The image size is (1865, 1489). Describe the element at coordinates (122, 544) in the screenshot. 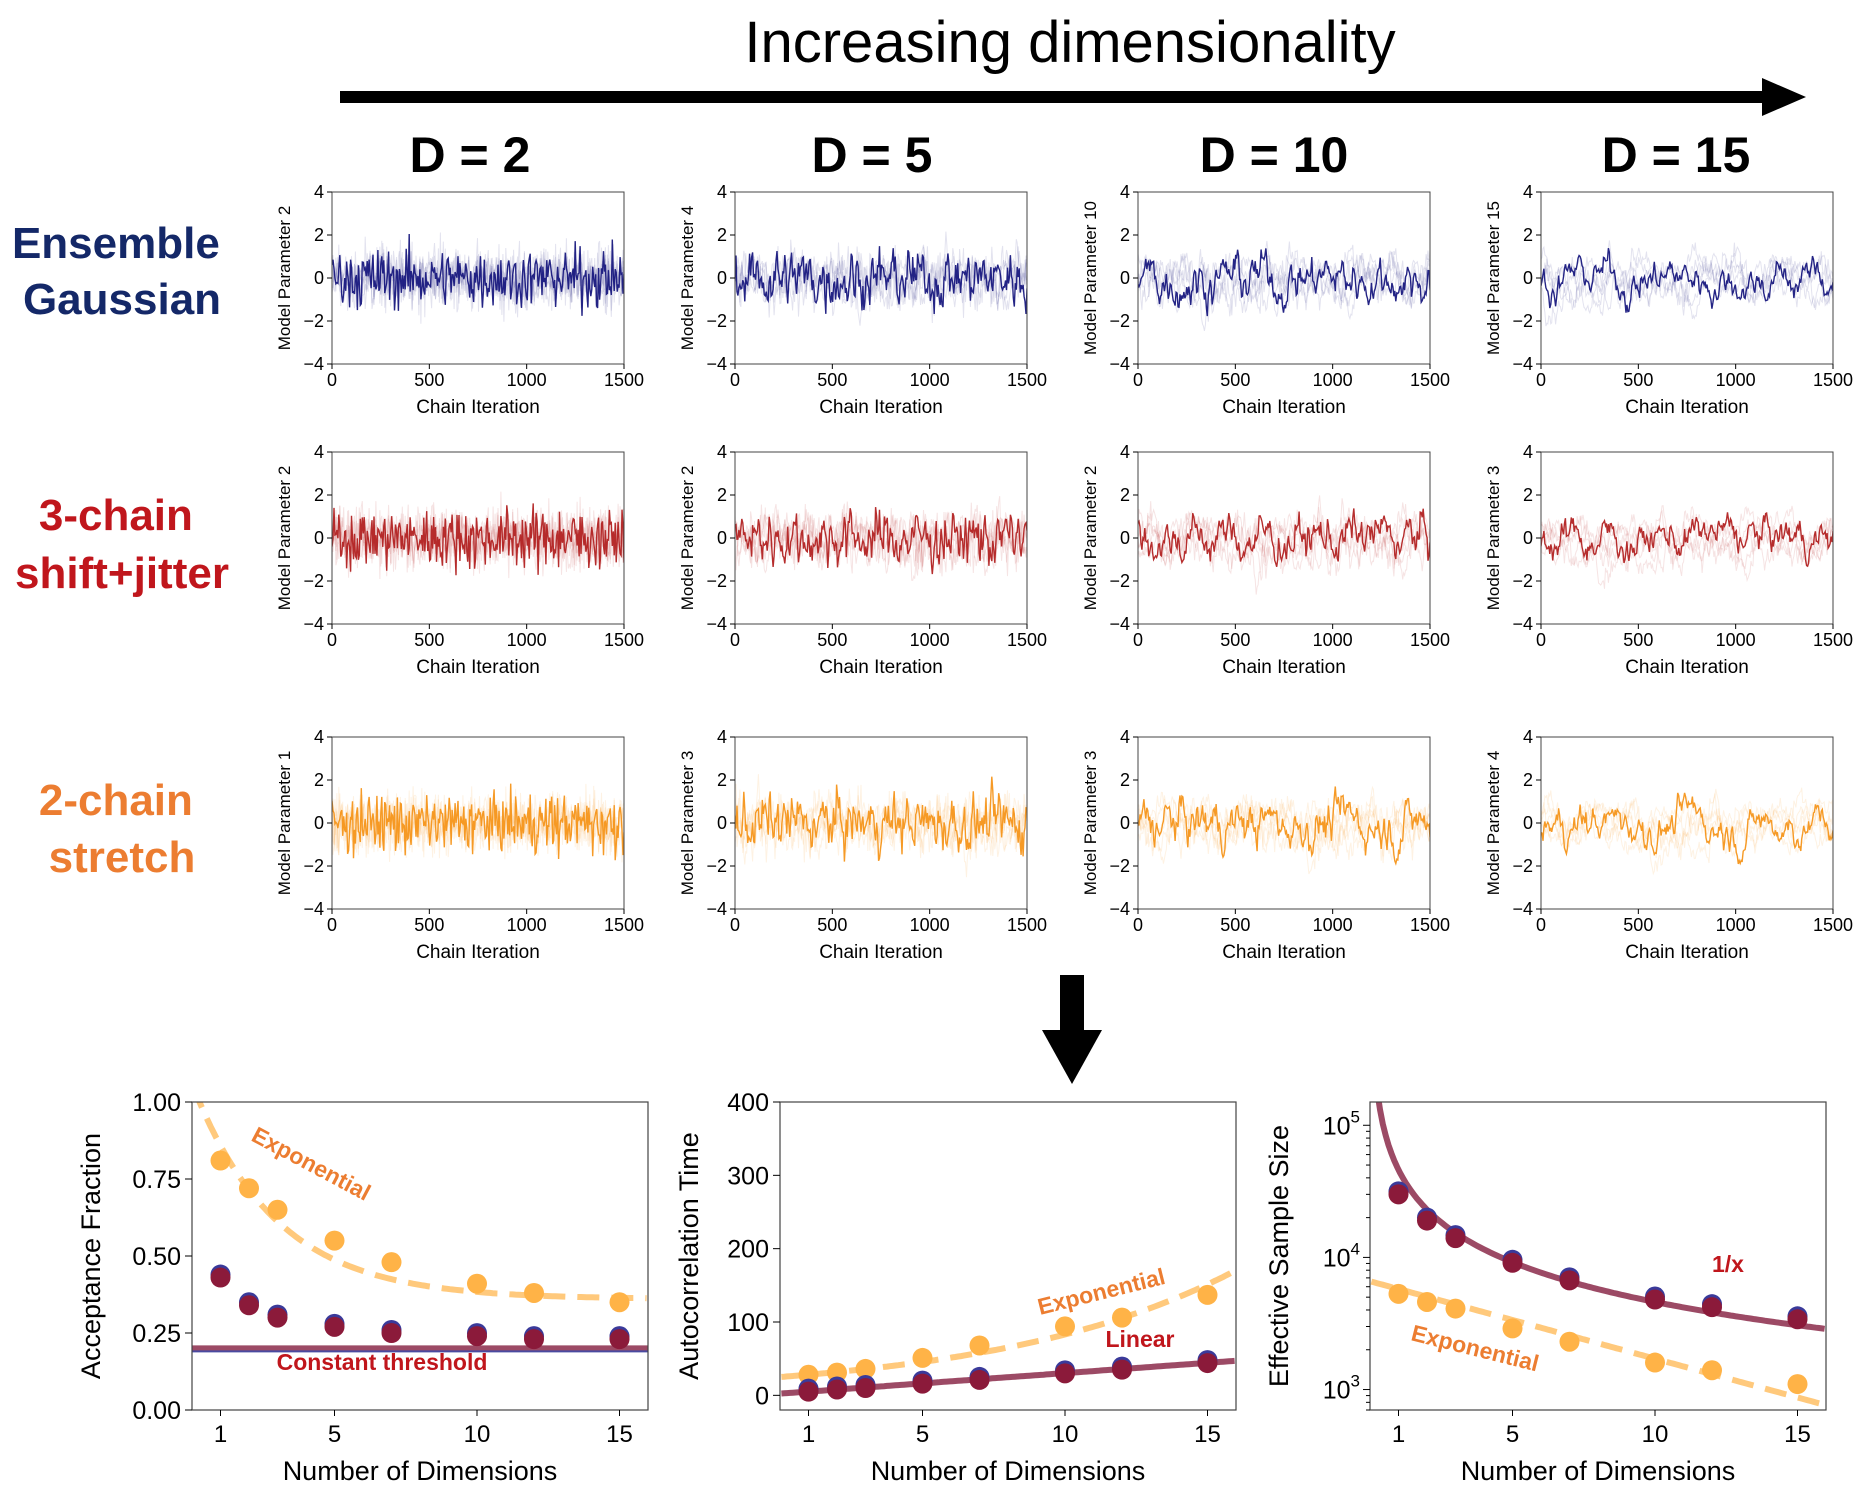

I see `row-label-shift-jitter: 3-chain shift+jitter` at that location.